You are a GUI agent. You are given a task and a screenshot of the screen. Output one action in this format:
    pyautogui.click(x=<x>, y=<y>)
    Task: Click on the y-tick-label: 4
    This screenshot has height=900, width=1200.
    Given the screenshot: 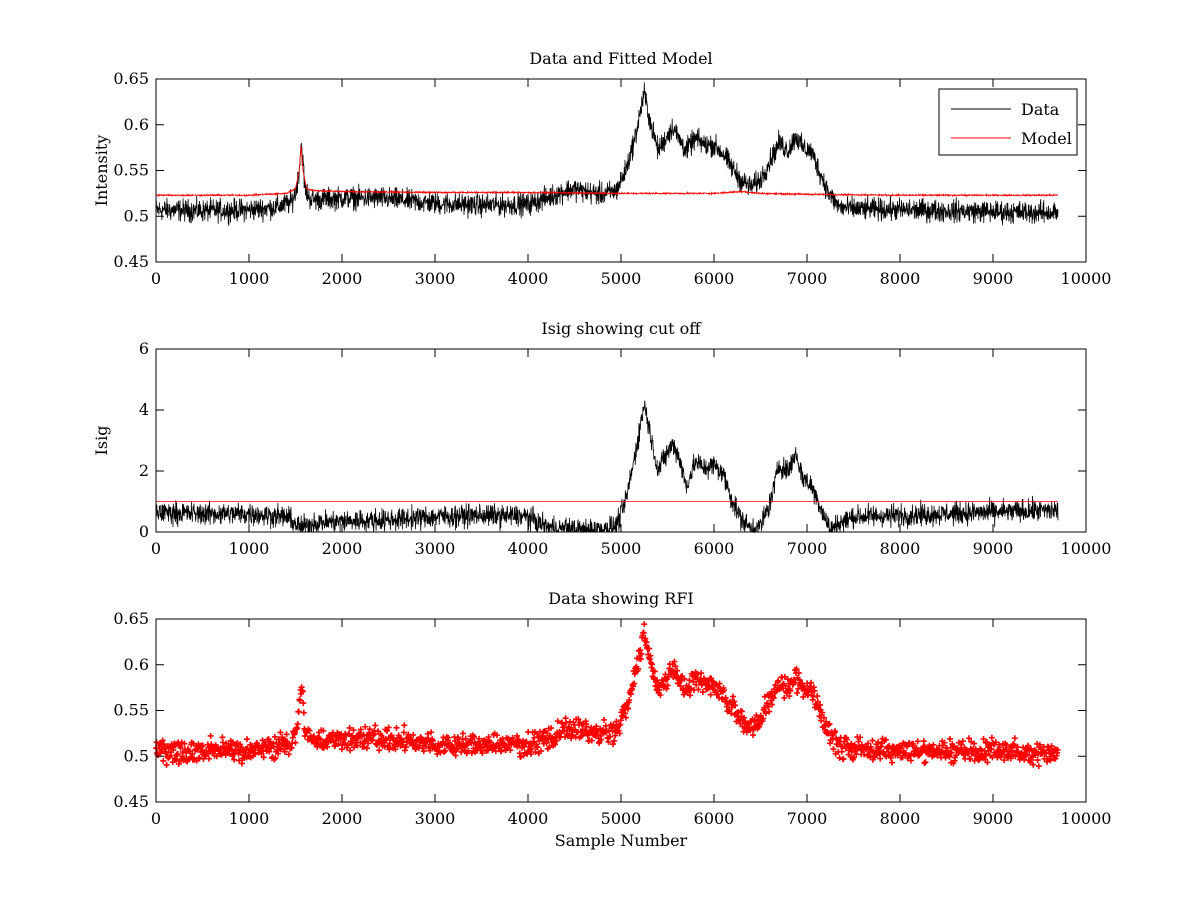 What is the action you would take?
    pyautogui.click(x=144, y=409)
    